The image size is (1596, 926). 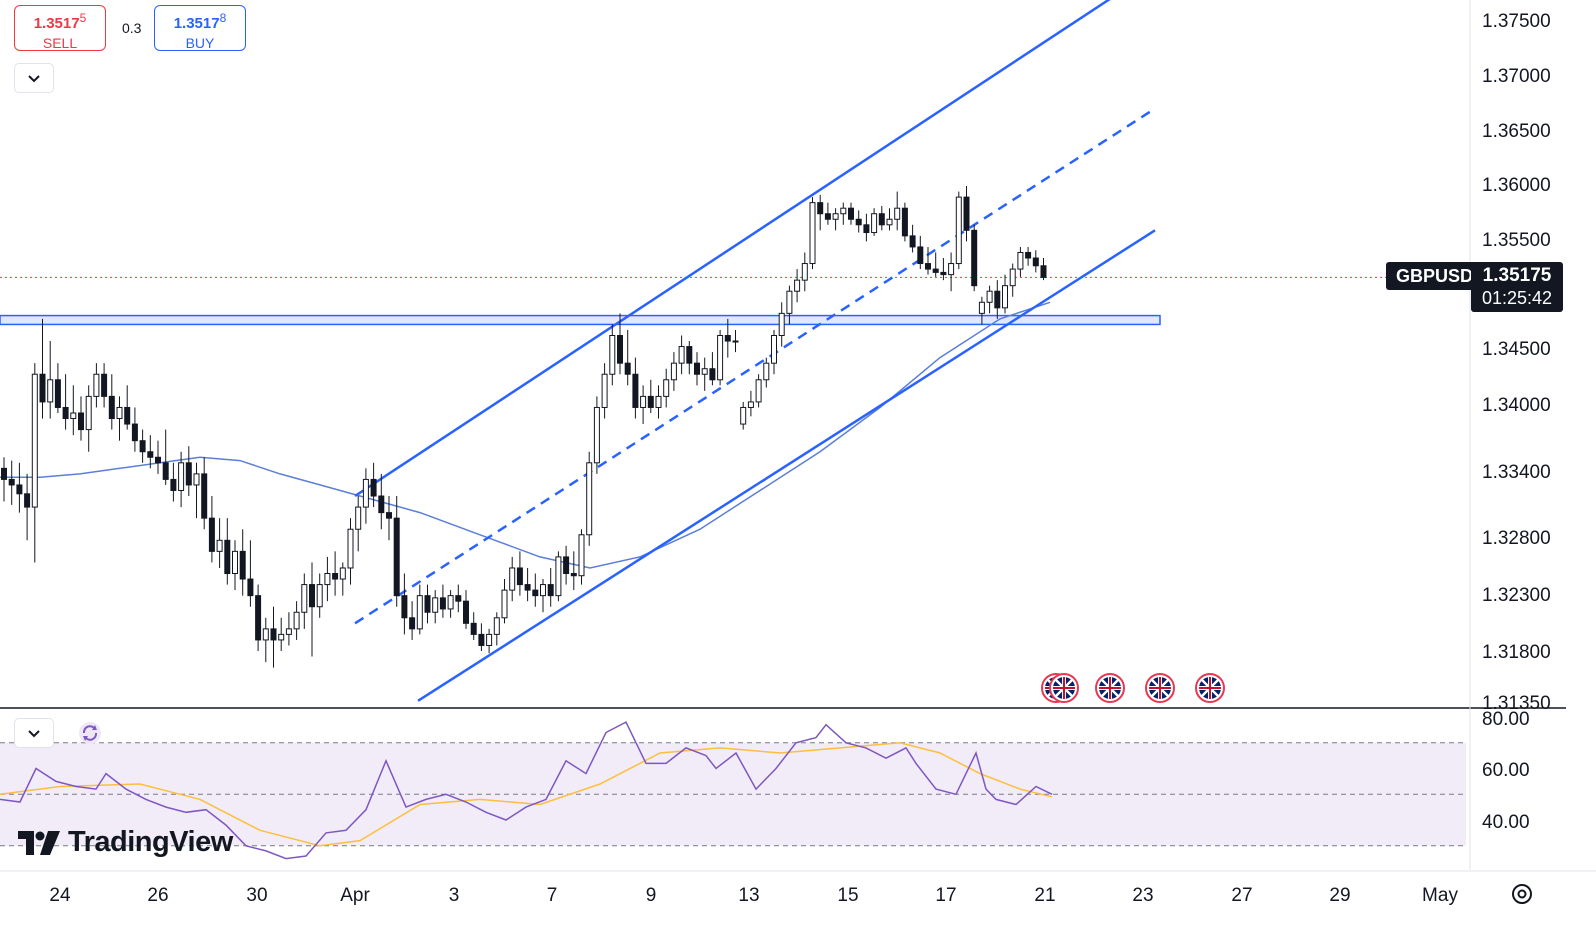 I want to click on refresh-icon, so click(x=90, y=733).